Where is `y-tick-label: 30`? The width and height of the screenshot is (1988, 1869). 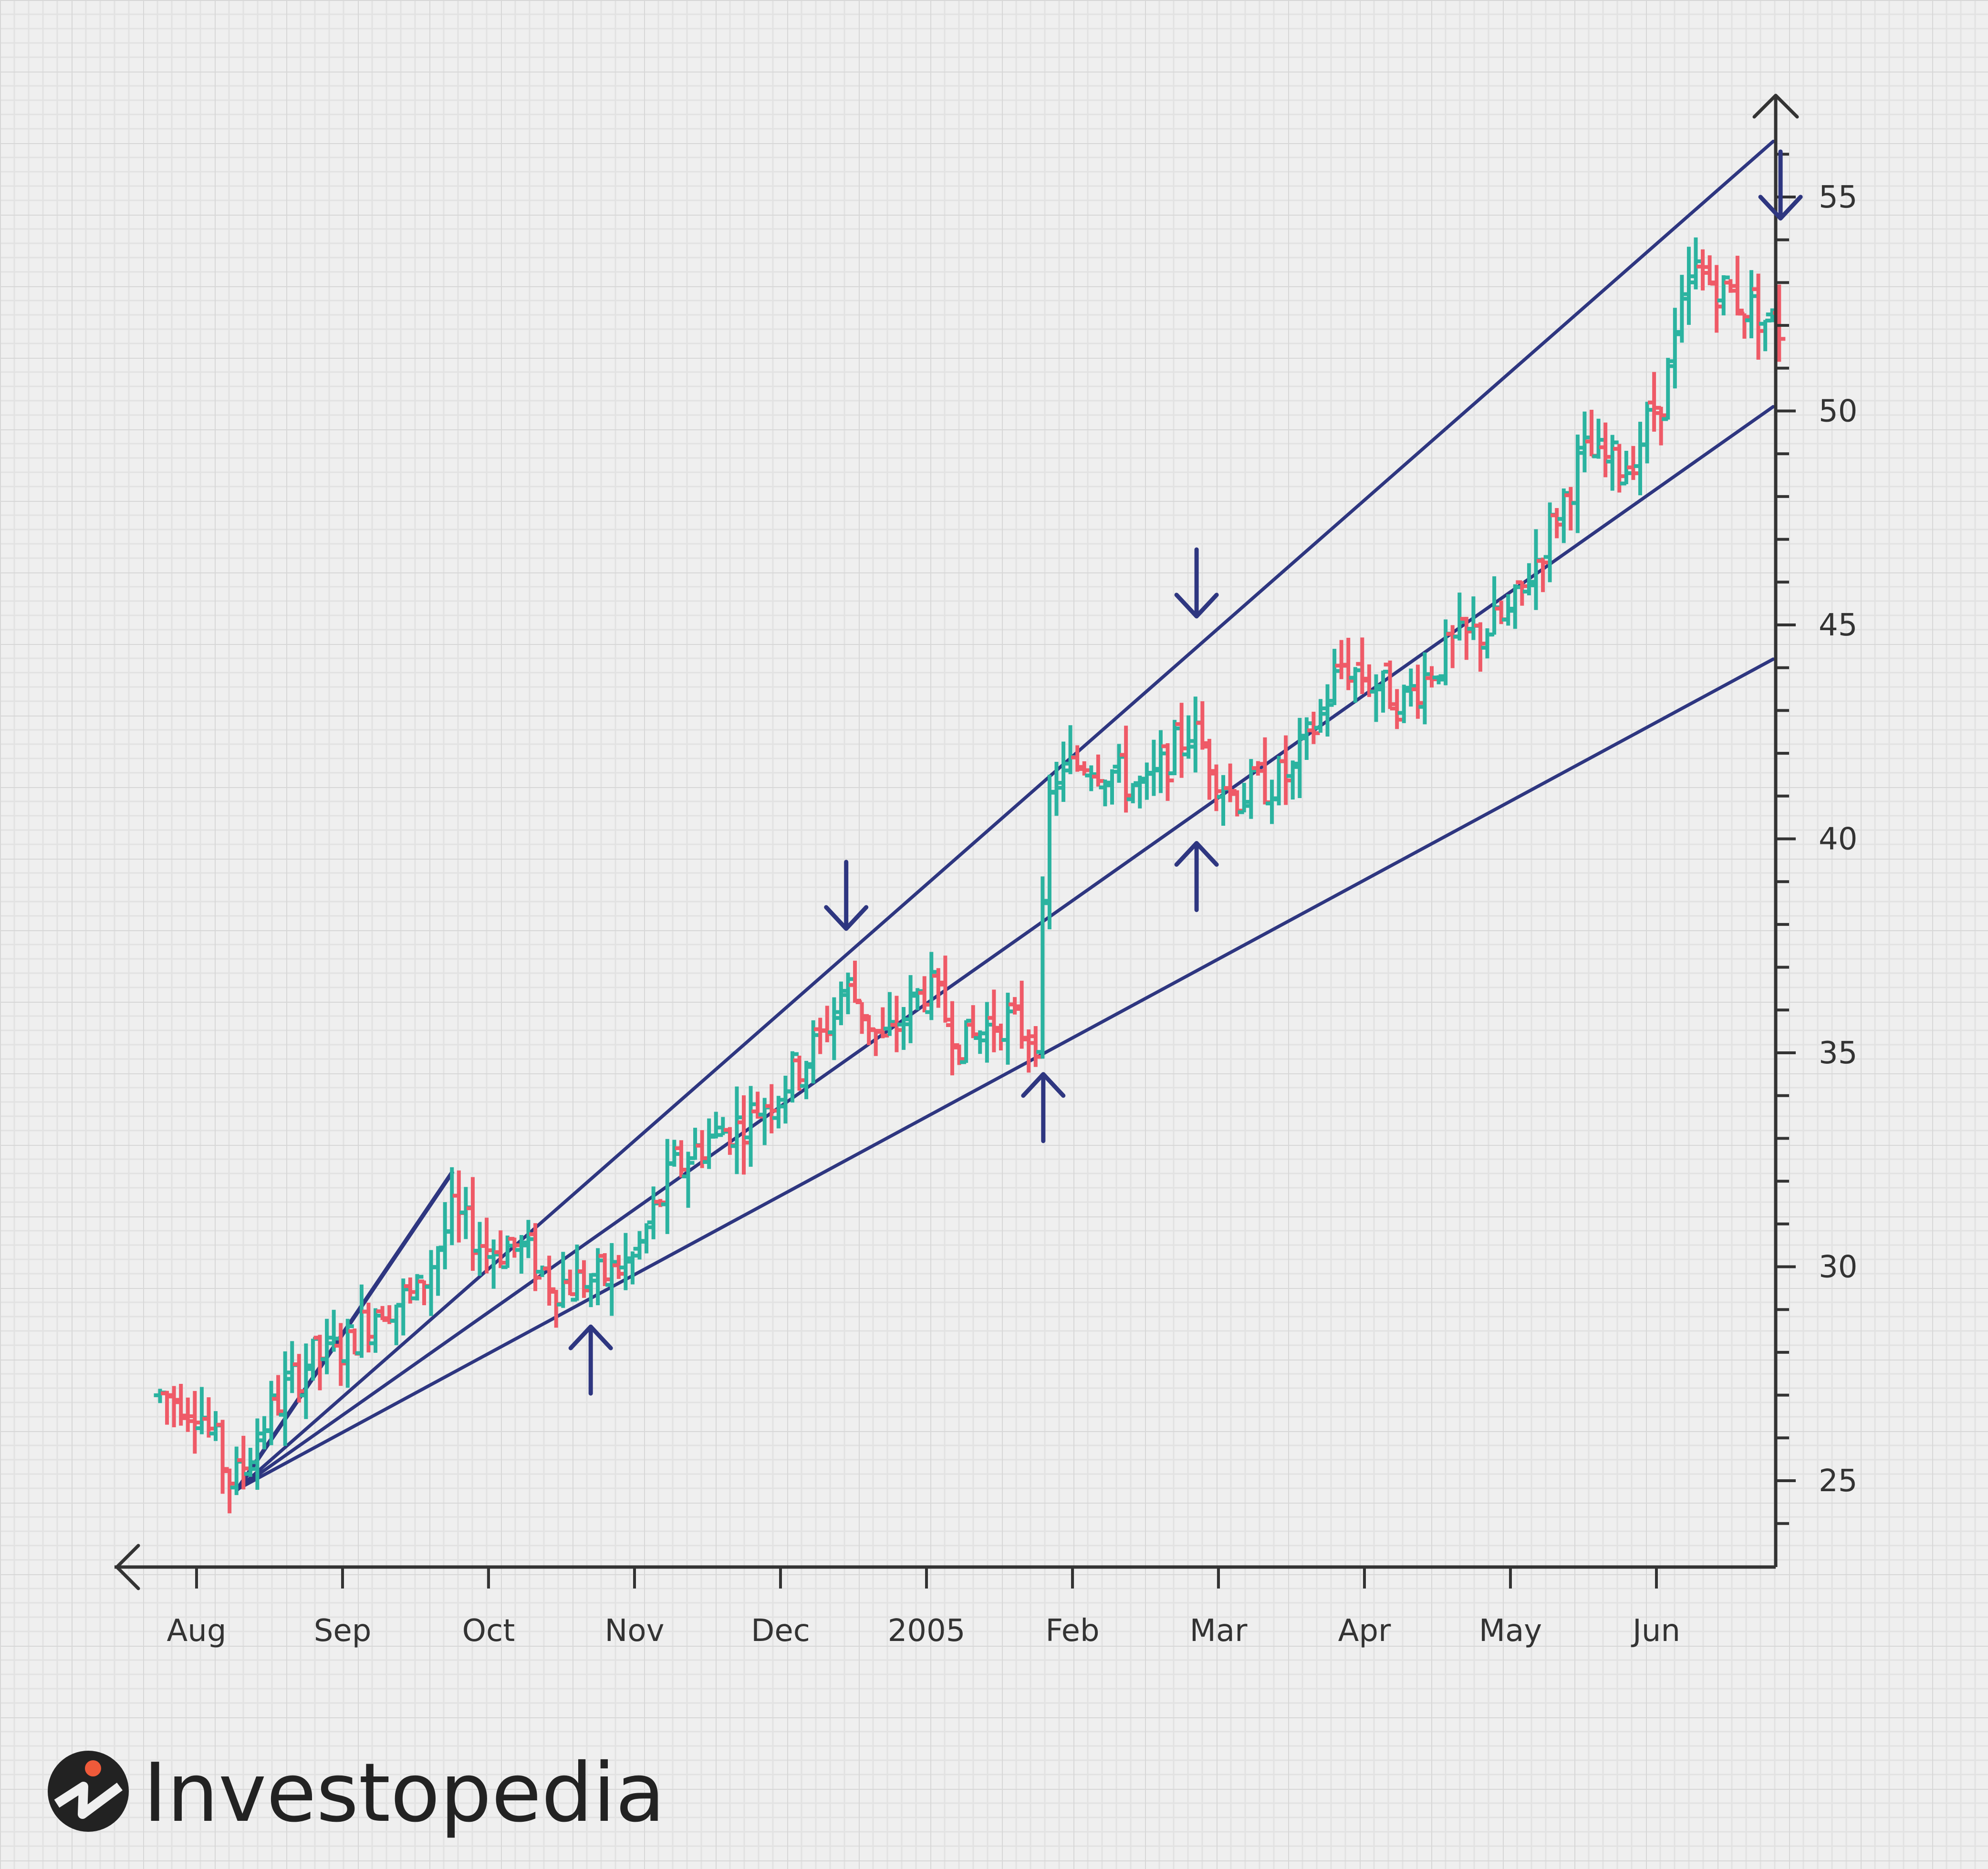
y-tick-label: 30 is located at coordinates (1838, 1268).